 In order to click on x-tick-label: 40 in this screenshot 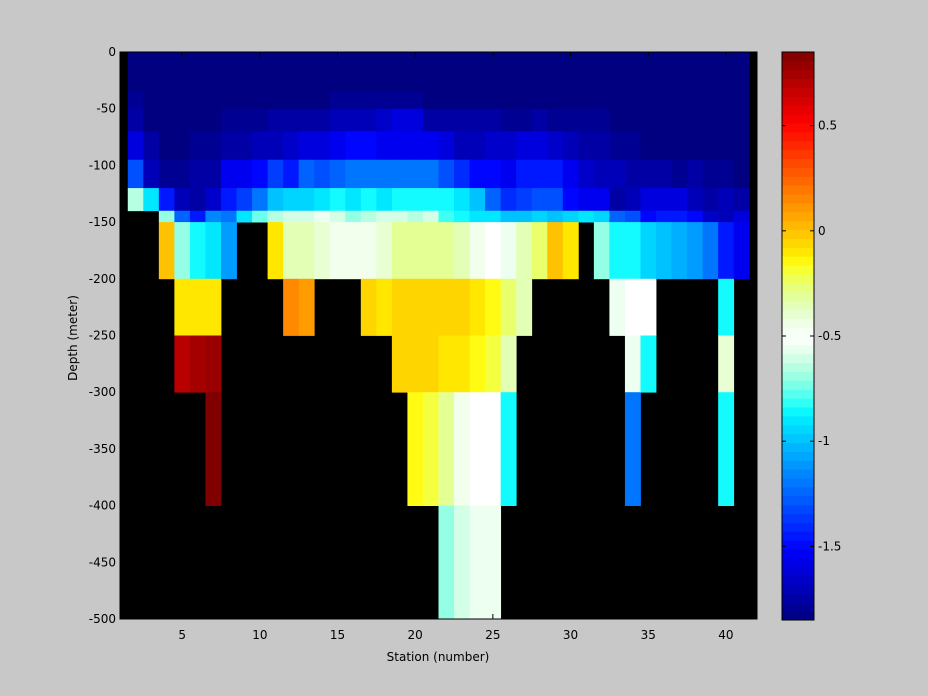, I will do `click(725, 635)`.